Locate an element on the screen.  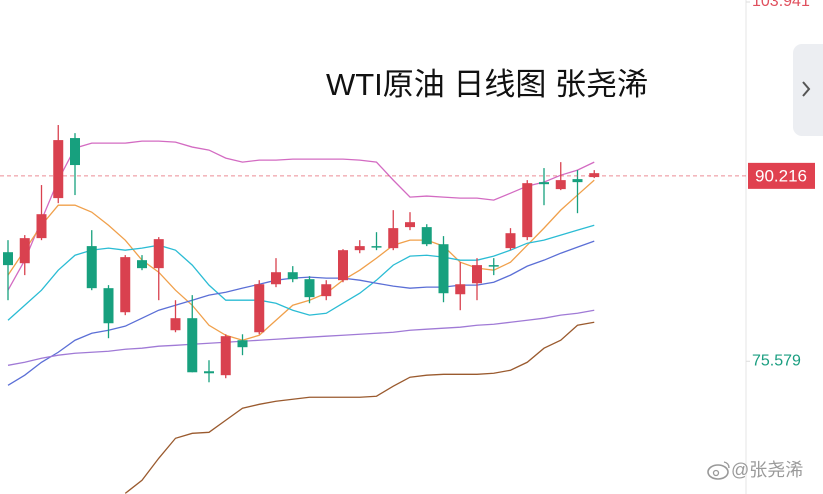
arrow-icon is located at coordinates (806, 89).